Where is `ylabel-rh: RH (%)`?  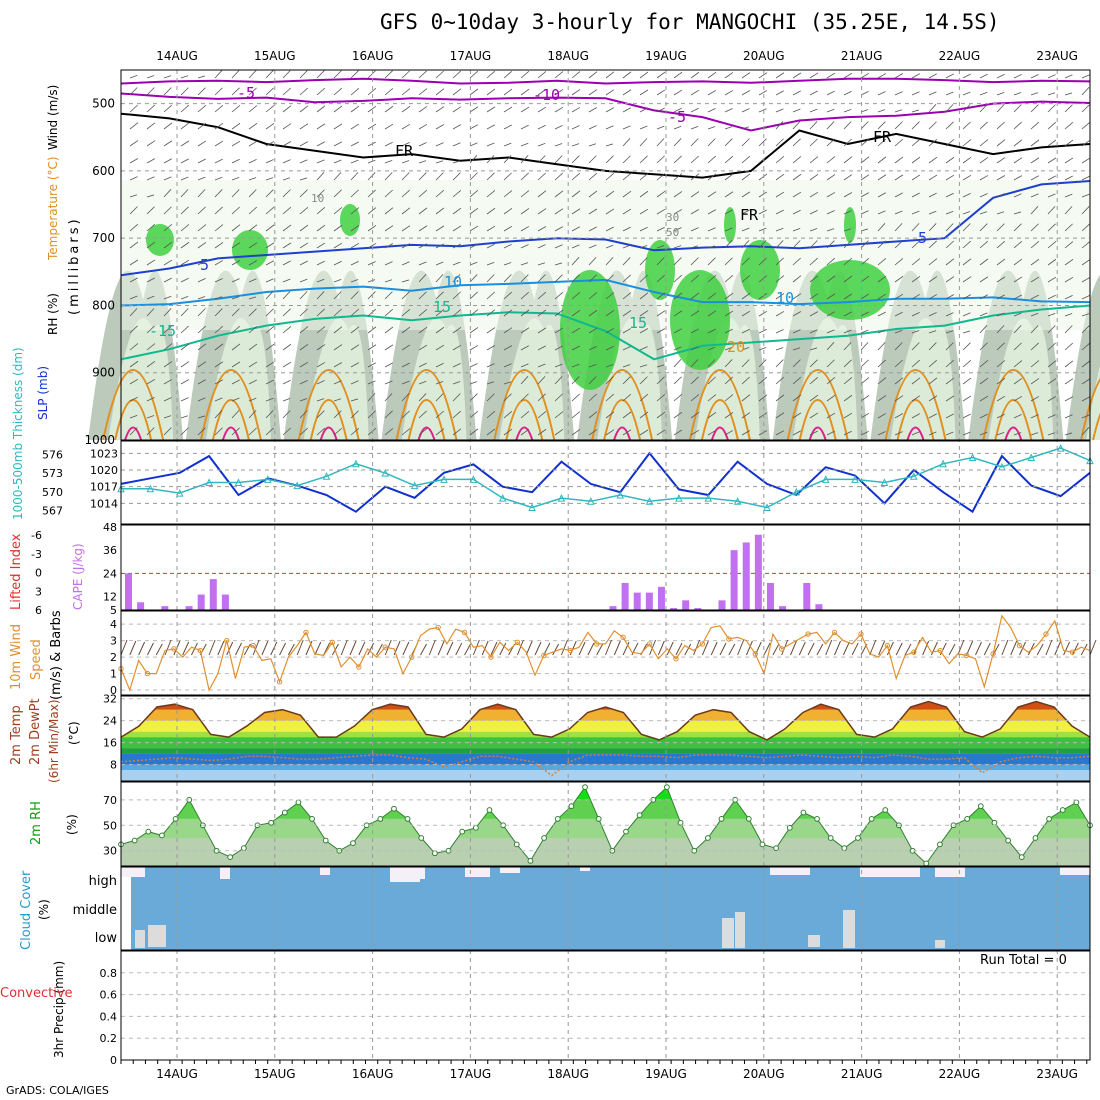
ylabel-rh: RH (%) is located at coordinates (53, 314).